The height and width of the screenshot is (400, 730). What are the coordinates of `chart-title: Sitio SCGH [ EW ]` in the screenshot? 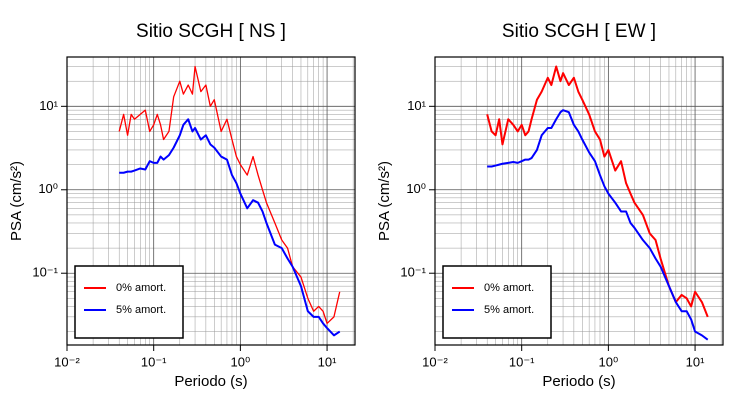 It's located at (579, 31).